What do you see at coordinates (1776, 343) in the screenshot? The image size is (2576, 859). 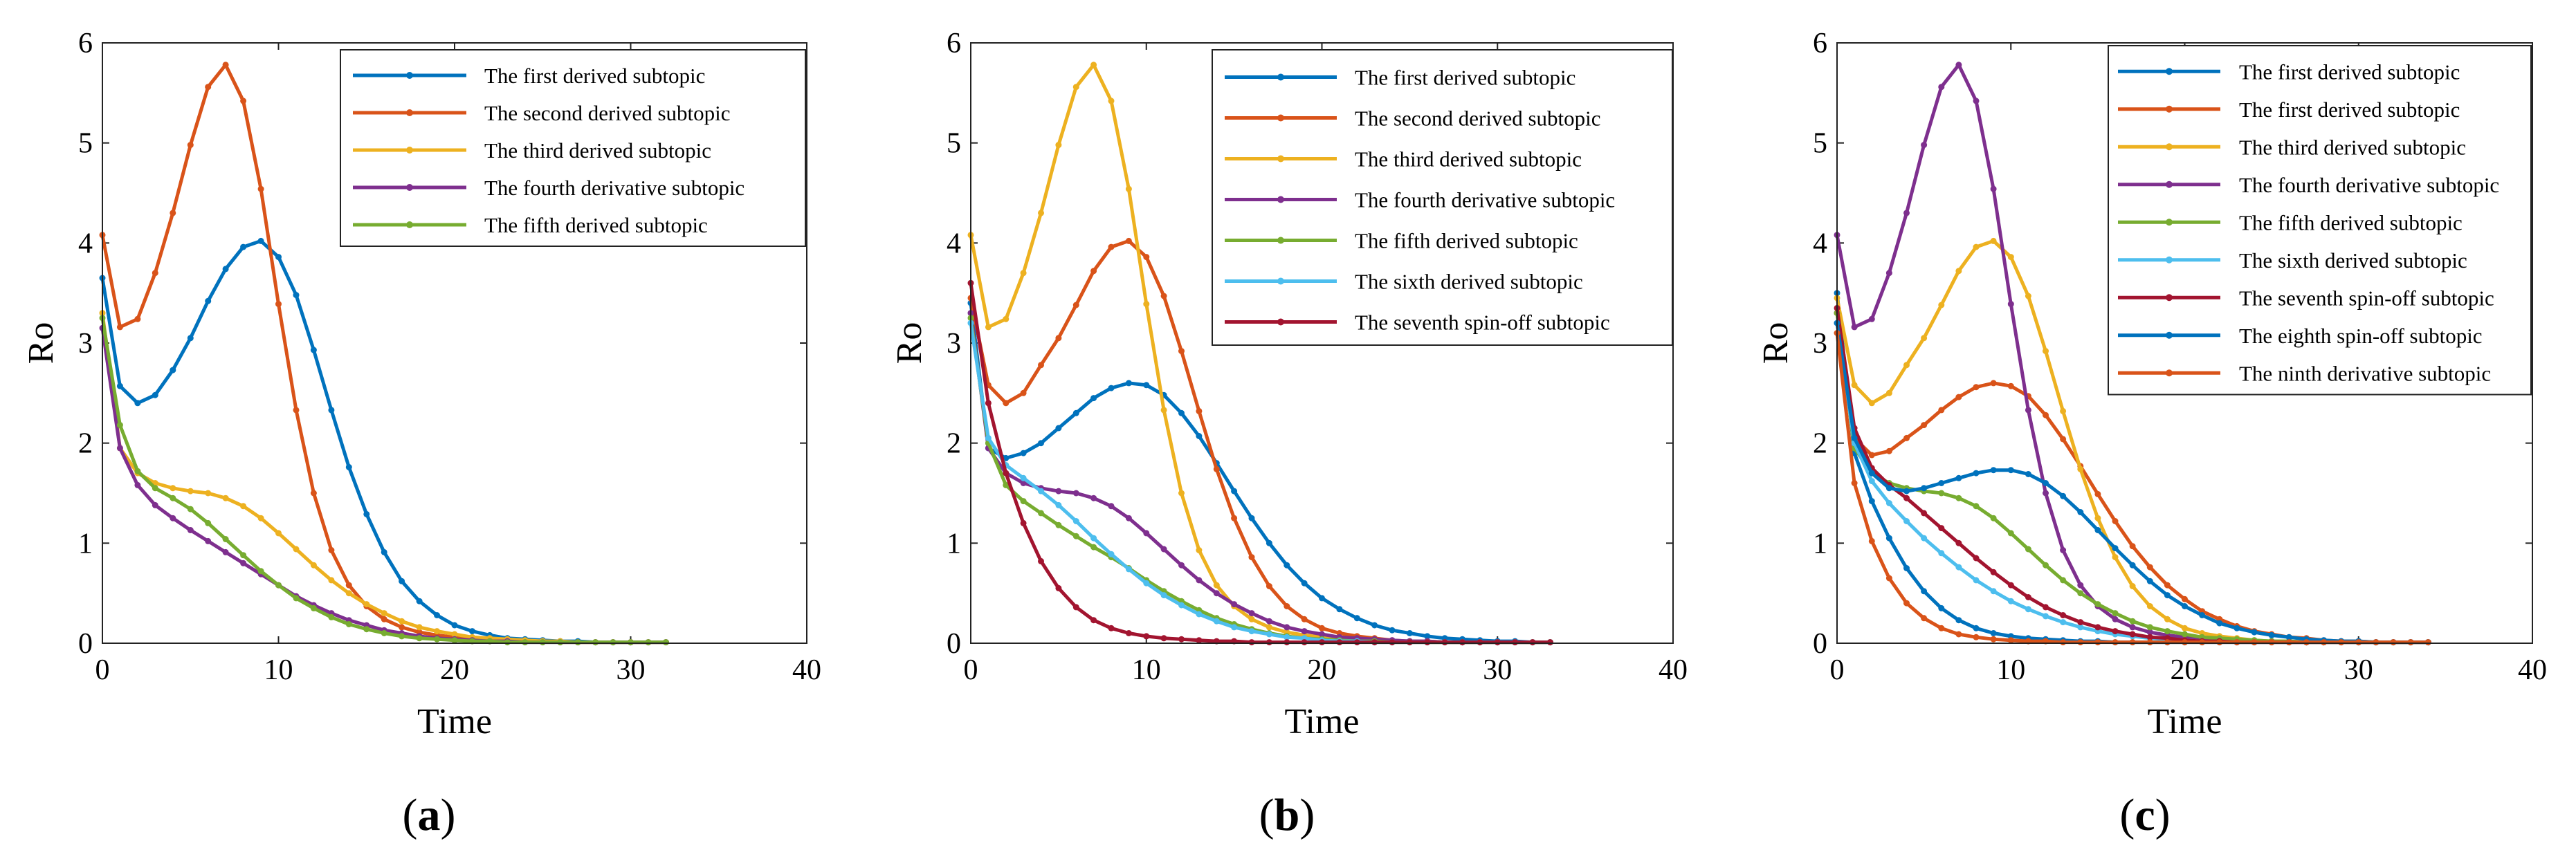 I see `y-axis-label: Ro` at bounding box center [1776, 343].